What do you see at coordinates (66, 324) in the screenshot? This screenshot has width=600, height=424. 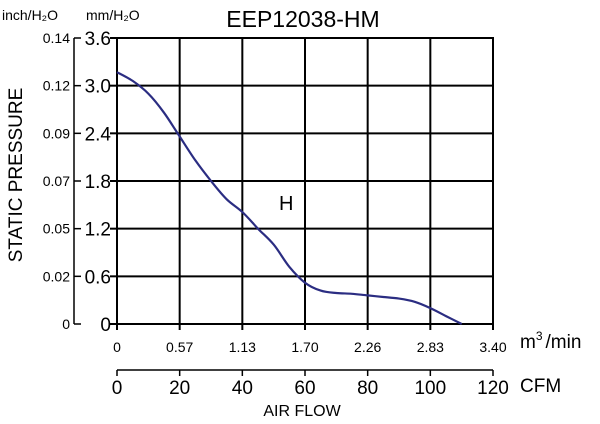 I see `y-inch-tick-label: 0` at bounding box center [66, 324].